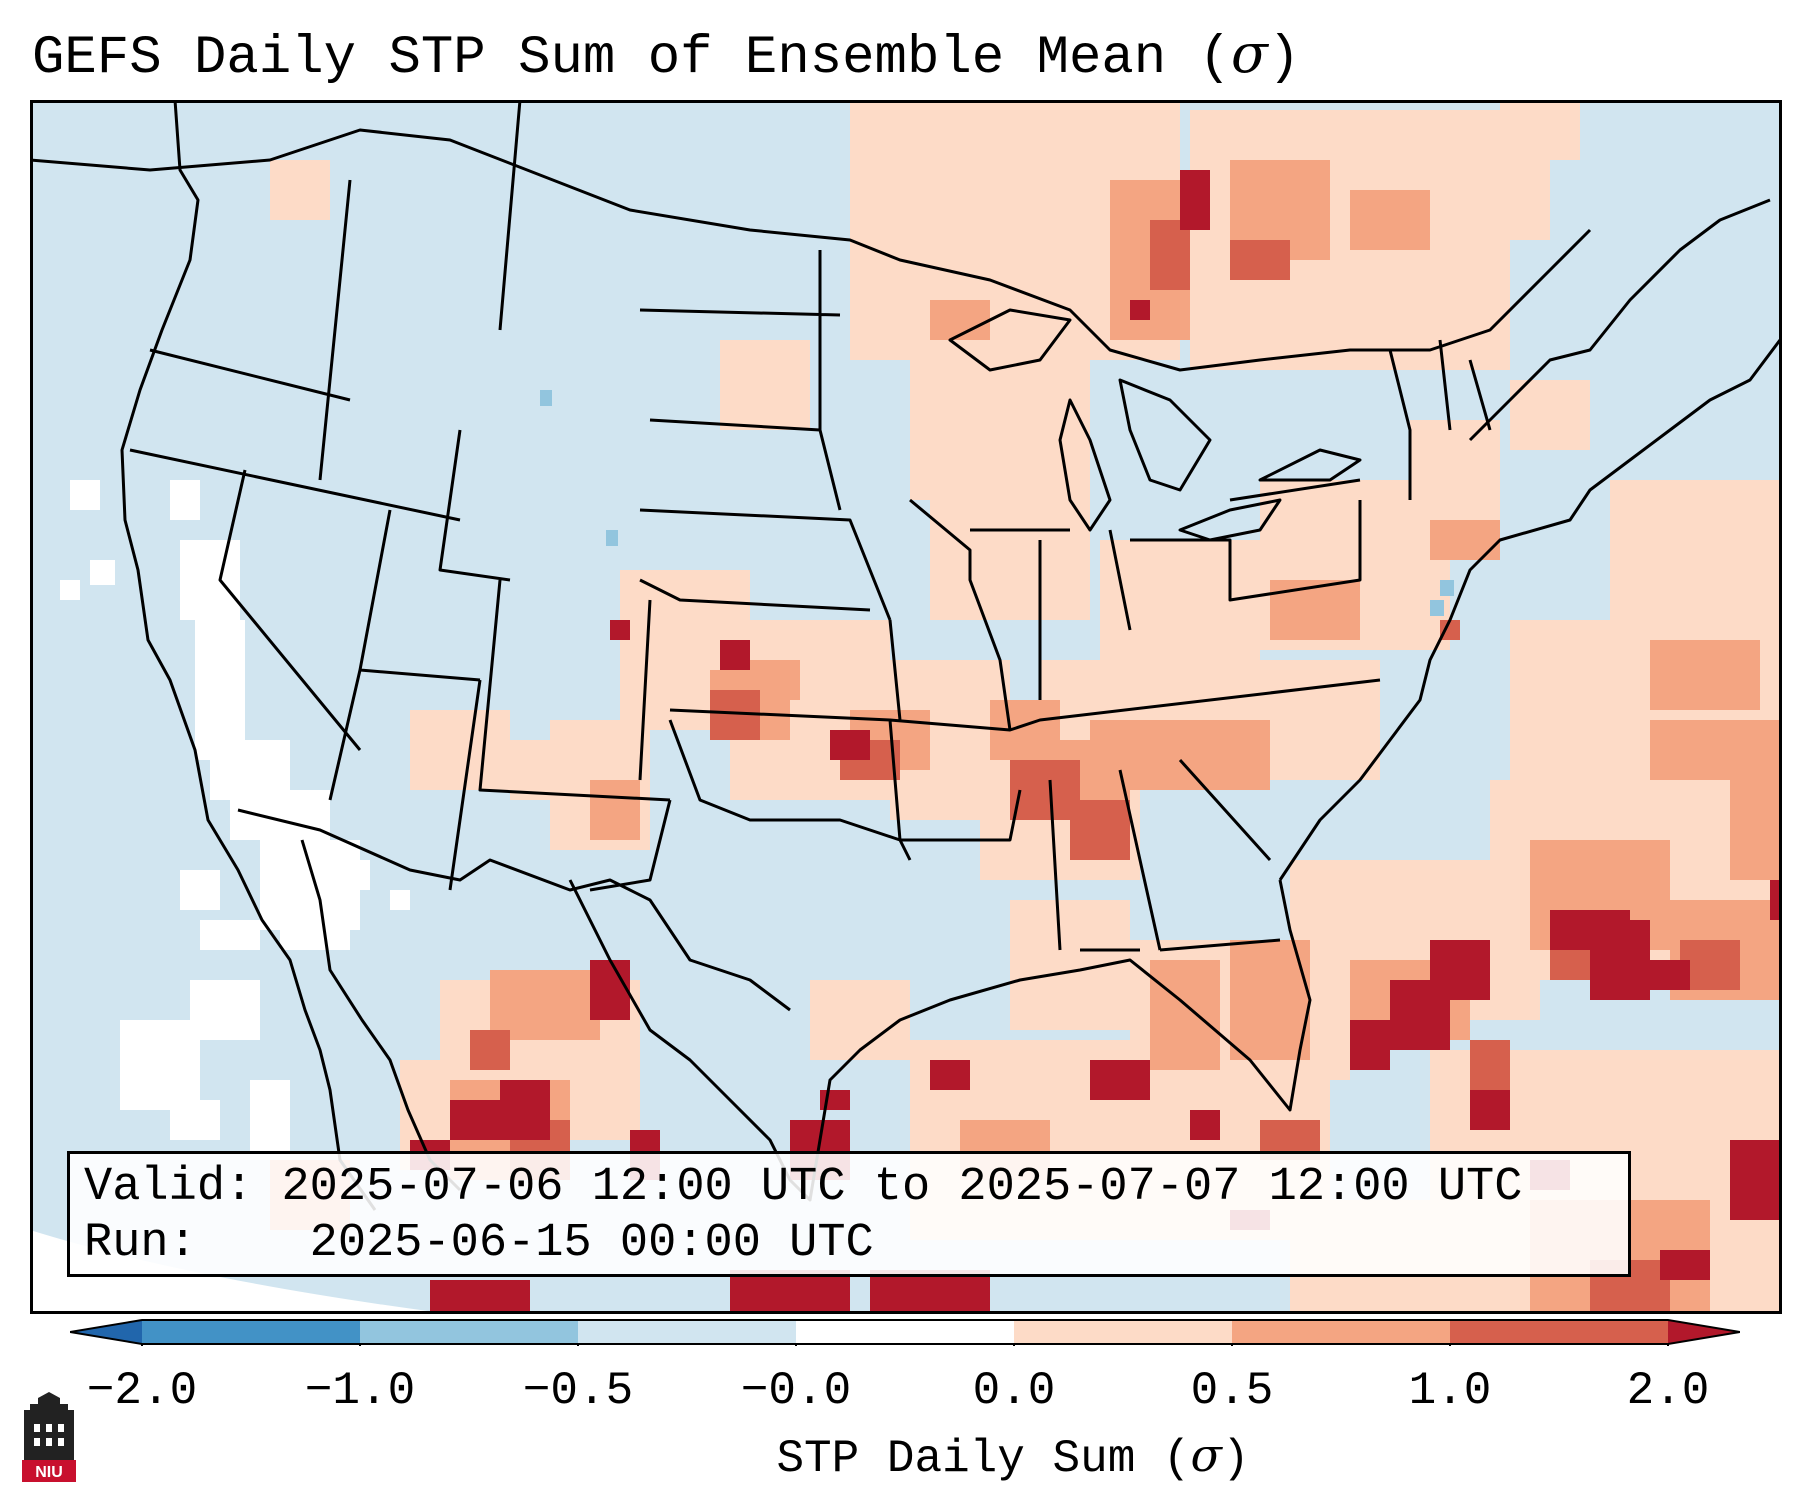 This screenshot has width=1803, height=1506. What do you see at coordinates (248, 655) in the screenshot?
I see `pacific-coastline` at bounding box center [248, 655].